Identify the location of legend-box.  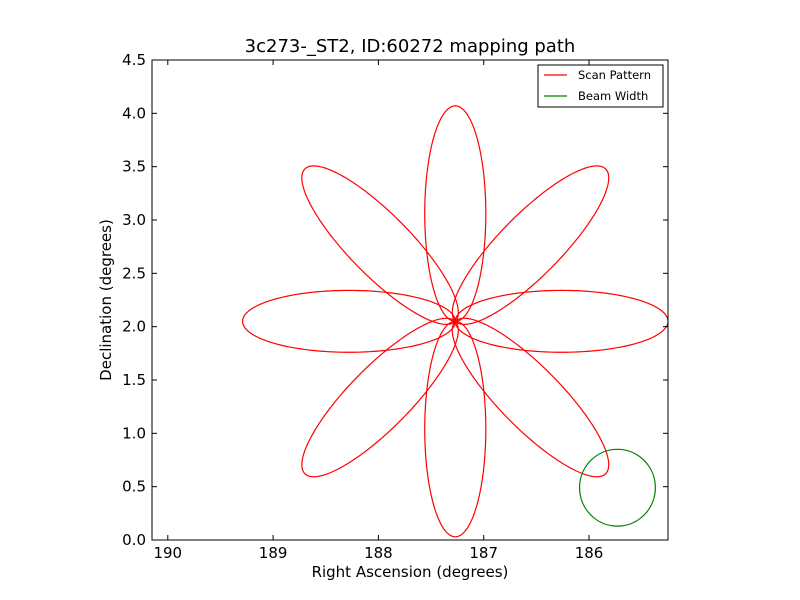
(600, 86).